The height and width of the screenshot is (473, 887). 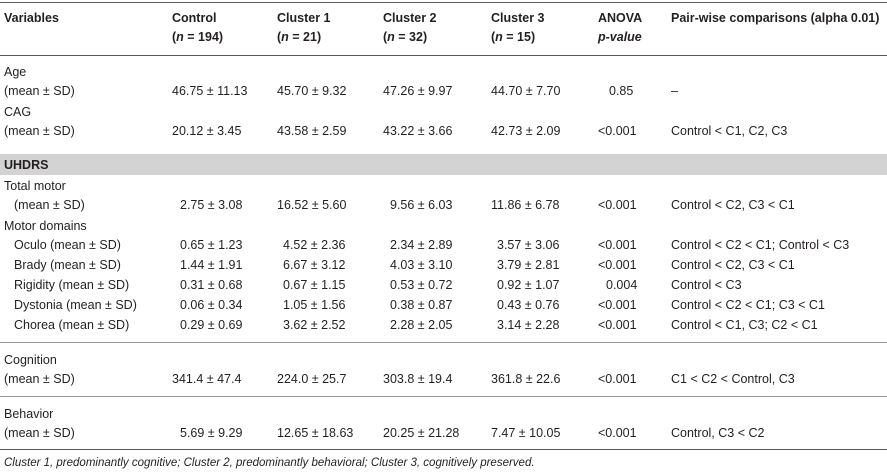 What do you see at coordinates (211, 433) in the screenshot?
I see `behavior-control: 5.69 ± 9.29` at bounding box center [211, 433].